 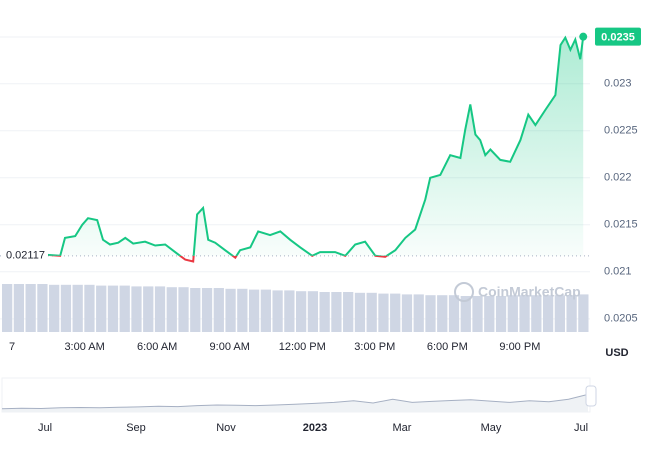 What do you see at coordinates (402, 428) in the screenshot?
I see `navigator-label: Mar` at bounding box center [402, 428].